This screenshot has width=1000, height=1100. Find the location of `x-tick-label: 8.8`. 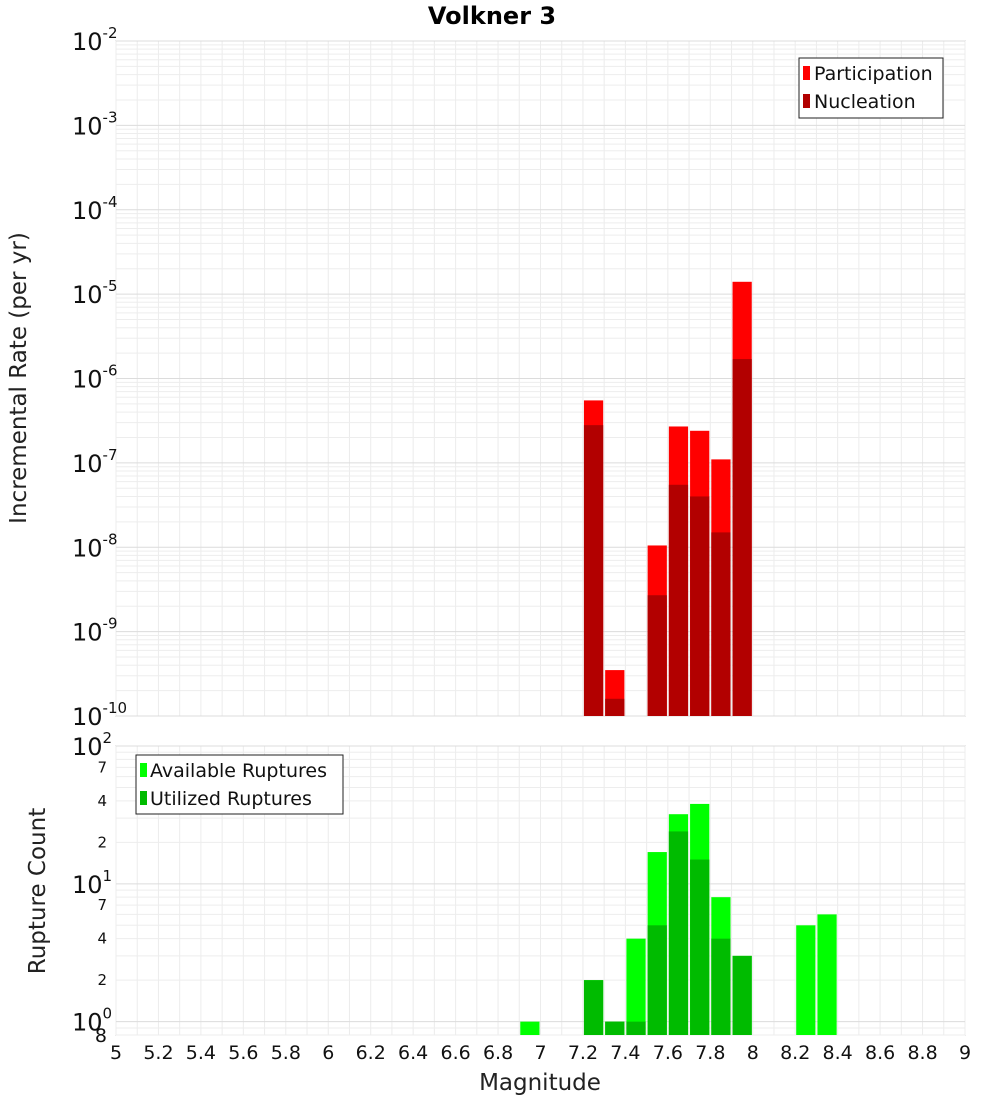

x-tick-label: 8.8 is located at coordinates (922, 1053).